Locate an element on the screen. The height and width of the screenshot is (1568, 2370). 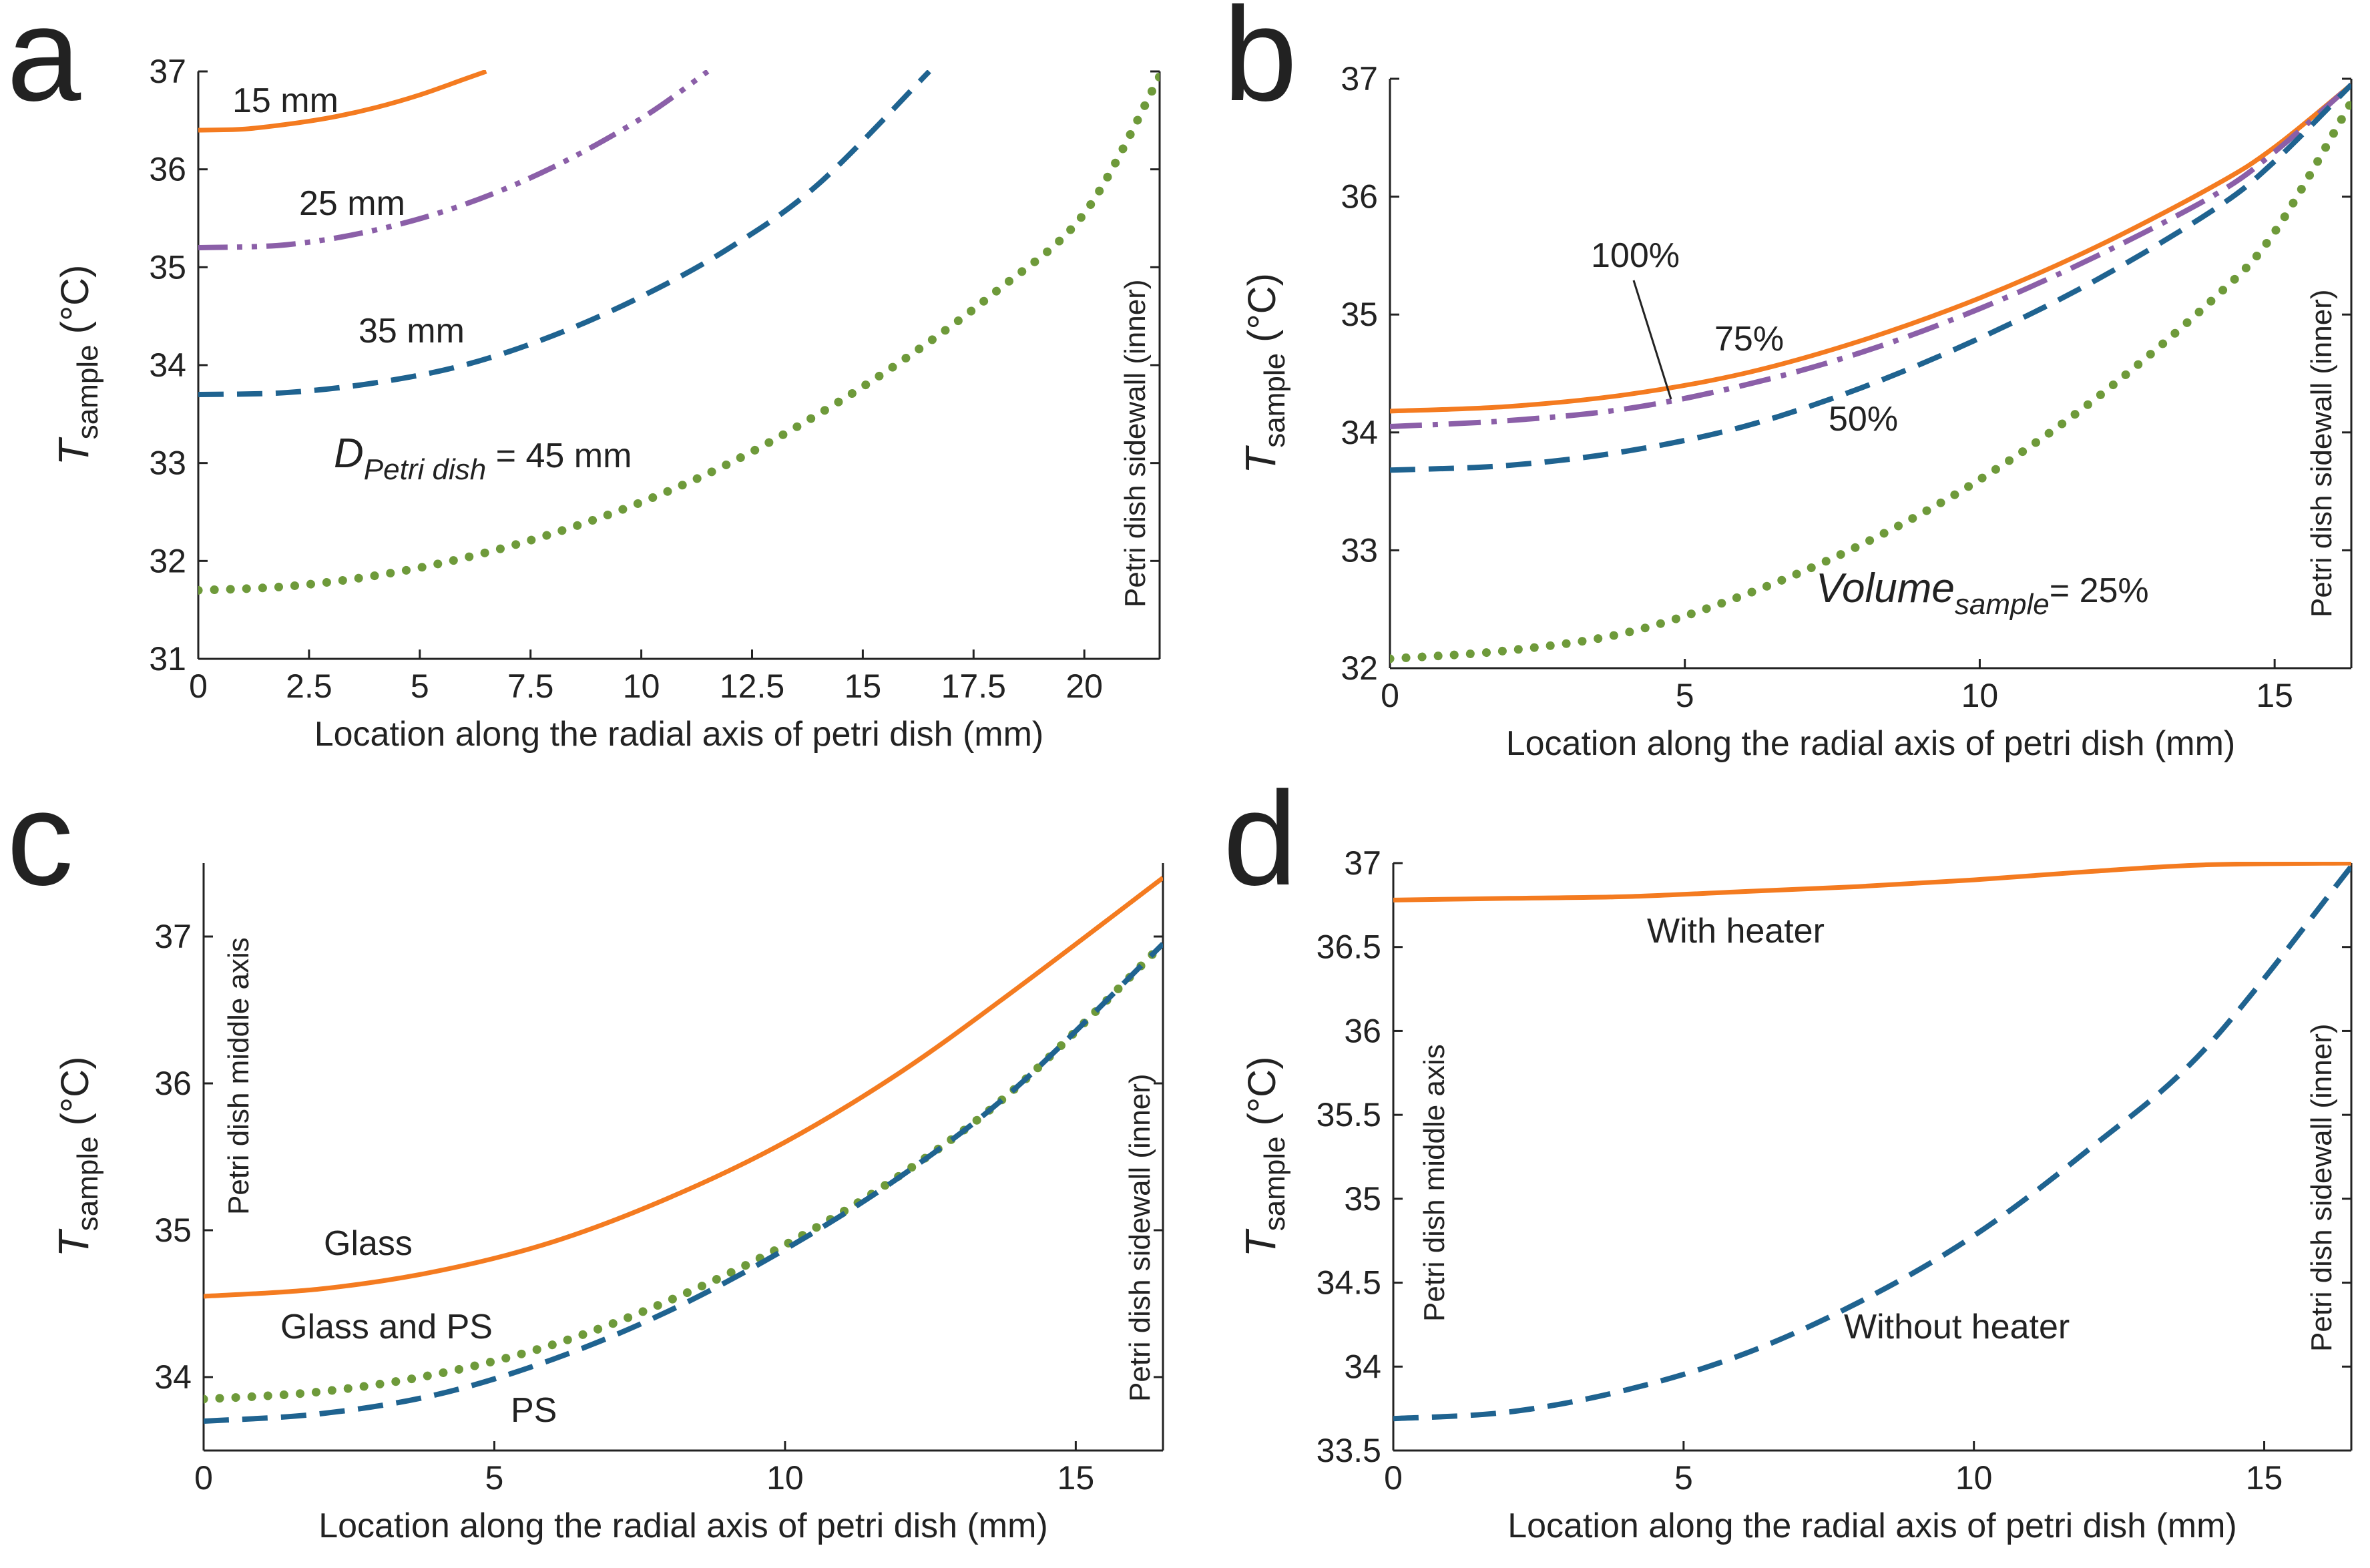
series-line-25-mm is located at coordinates (454, 160).